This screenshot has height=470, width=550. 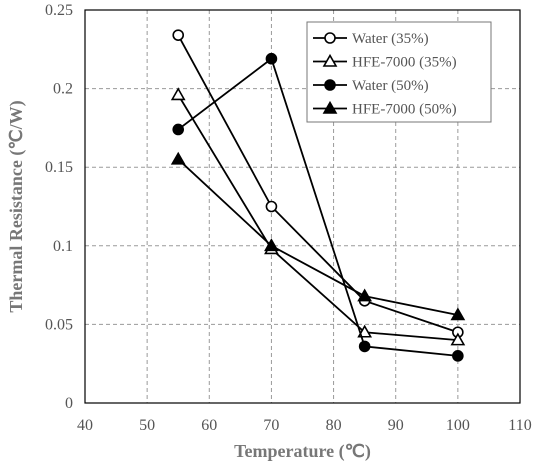 I want to click on y-tick-labels: 0 0.05 0.1 0.15 0.2 0.25, so click(x=59, y=207).